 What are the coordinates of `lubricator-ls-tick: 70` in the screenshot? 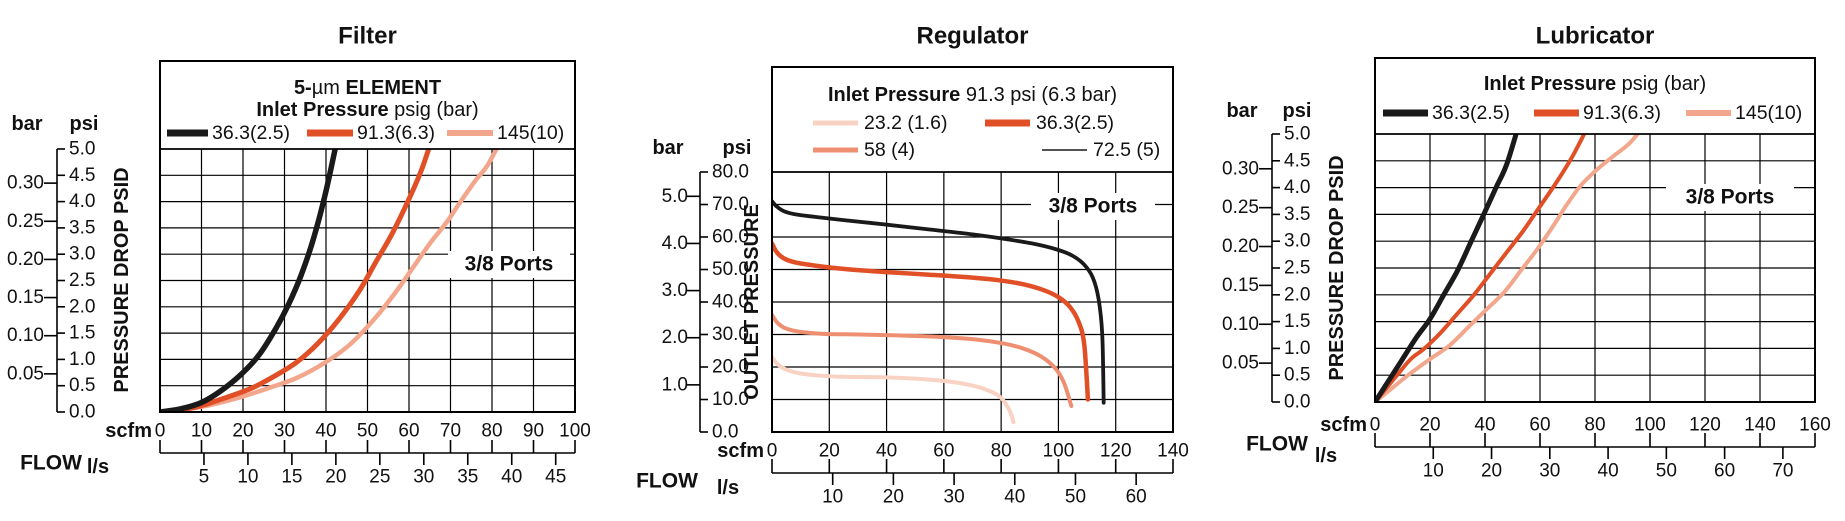 It's located at (1782, 471).